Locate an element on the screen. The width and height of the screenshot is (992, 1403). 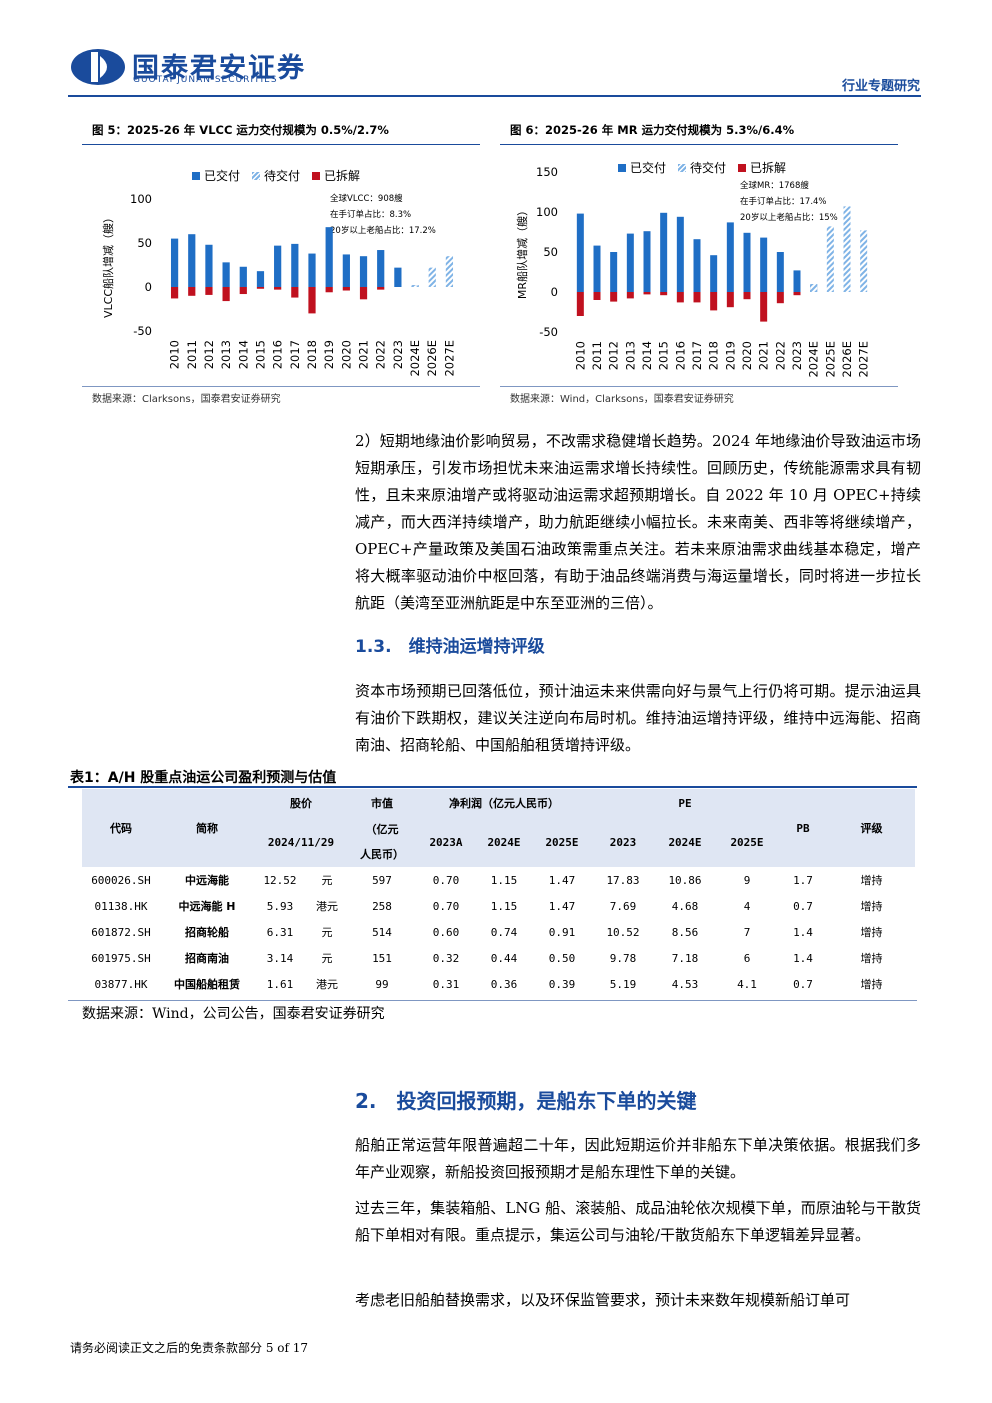
figure5-top-rule is located at coordinates (281, 144).